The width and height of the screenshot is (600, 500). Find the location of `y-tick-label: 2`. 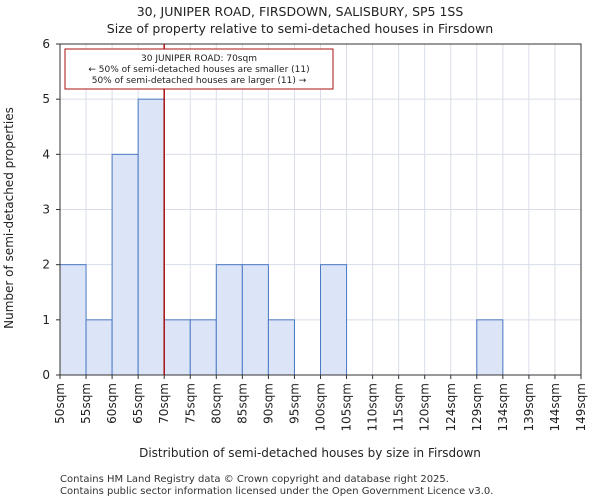

y-tick-label: 2 is located at coordinates (46, 265).